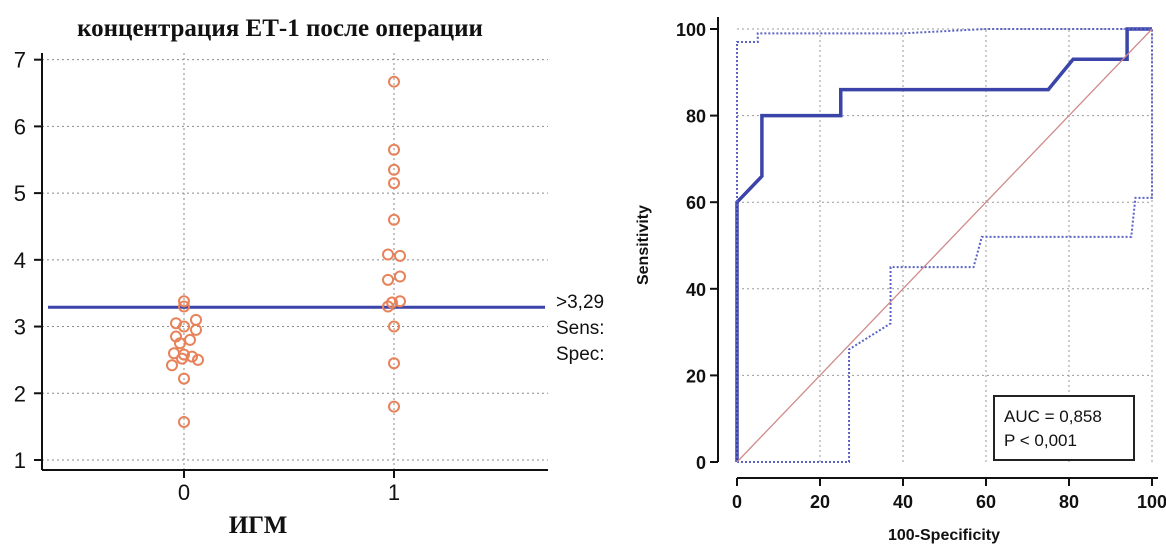 The width and height of the screenshot is (1166, 544). What do you see at coordinates (286, 251) in the screenshot?
I see `scatter-points` at bounding box center [286, 251].